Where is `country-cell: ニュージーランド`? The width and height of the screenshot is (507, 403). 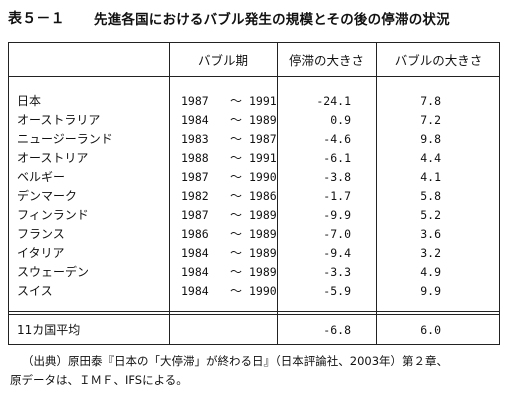
country-cell: ニュージーランド is located at coordinates (65, 139).